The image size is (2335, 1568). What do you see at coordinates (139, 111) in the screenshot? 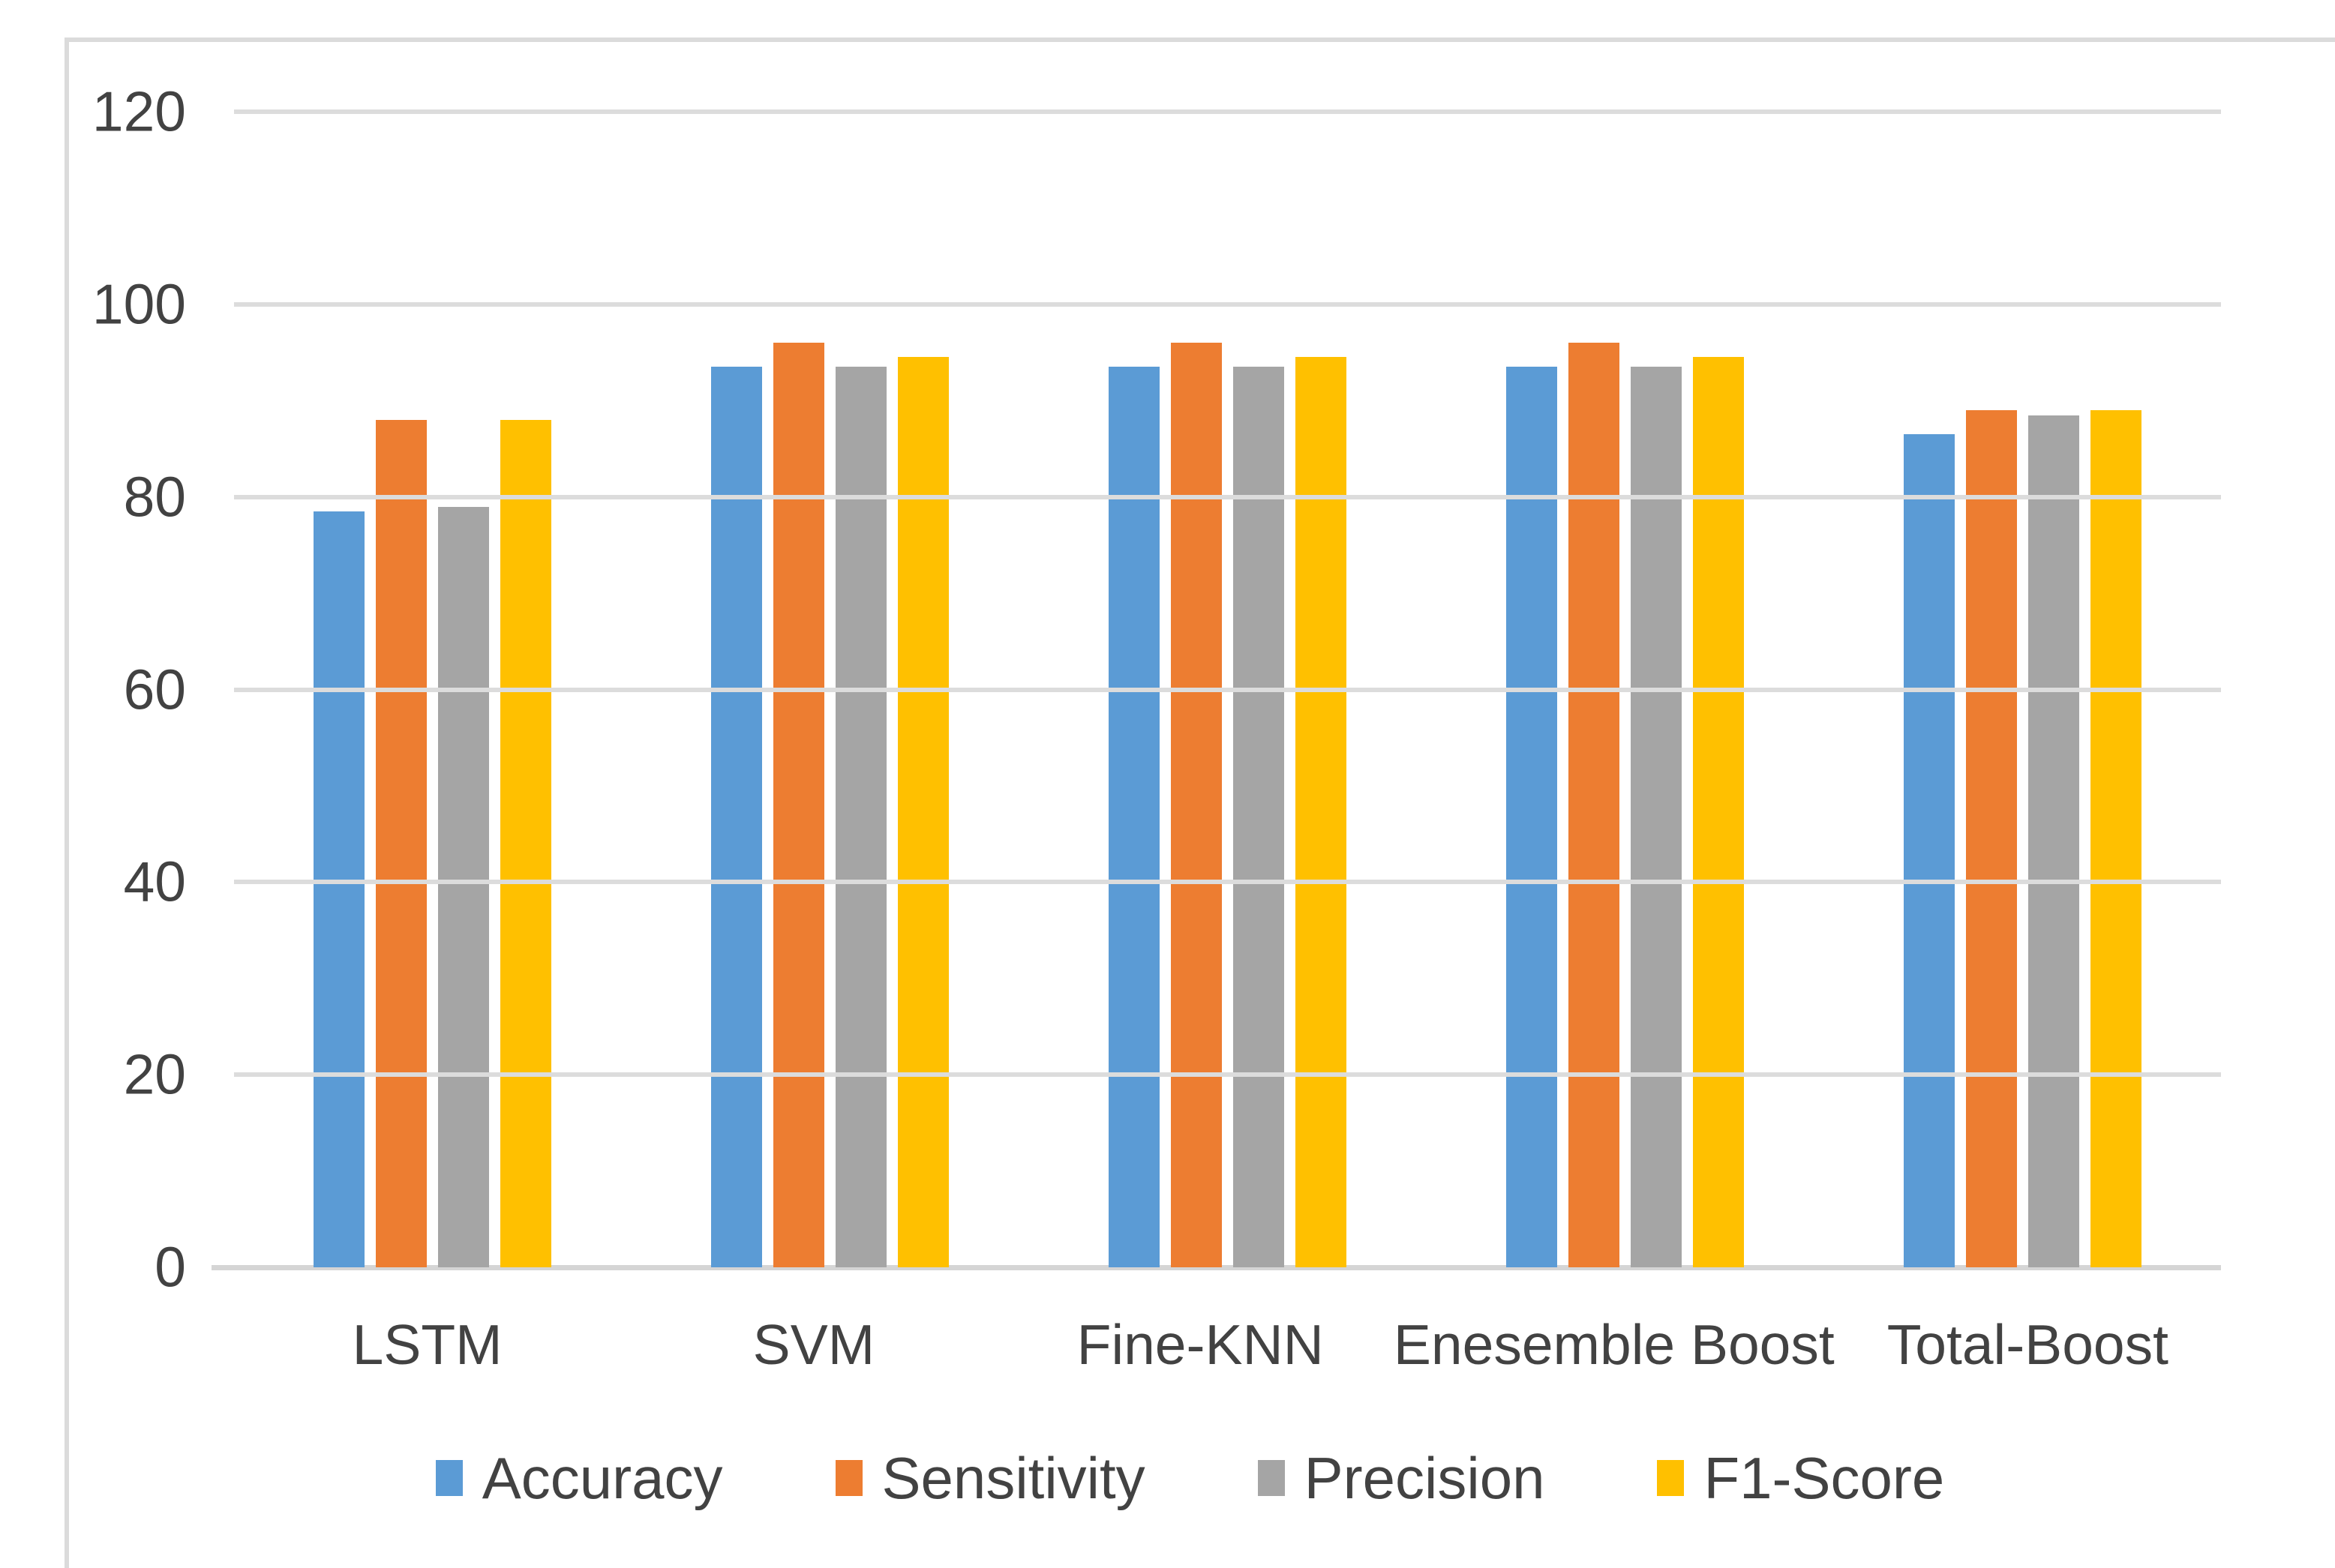
I see `y-tick-label-120: 120` at bounding box center [139, 111].